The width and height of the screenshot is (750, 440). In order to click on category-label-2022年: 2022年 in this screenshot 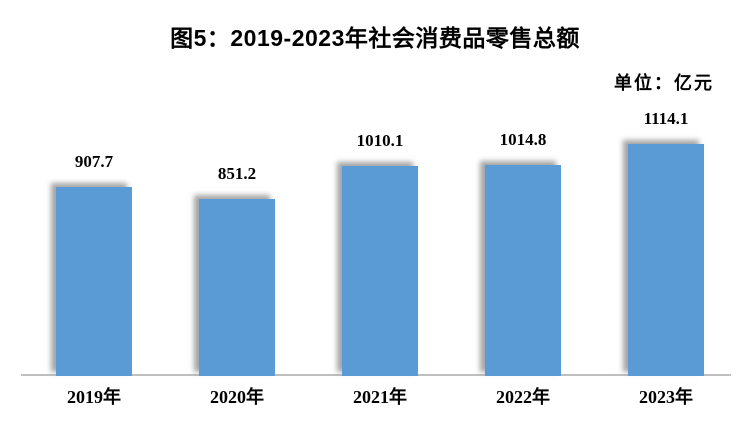, I will do `click(523, 397)`.